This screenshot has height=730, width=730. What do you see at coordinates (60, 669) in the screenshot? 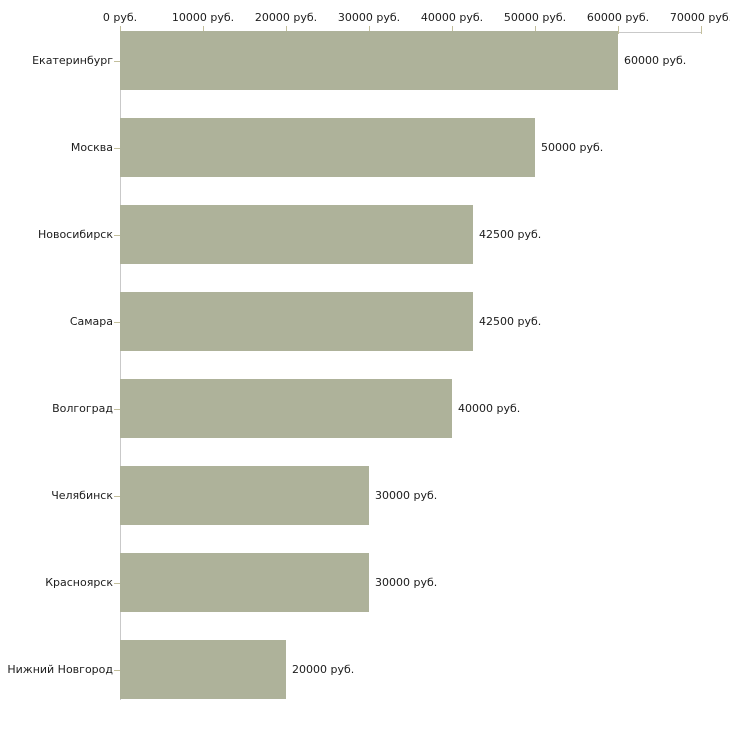
I see `category-label: Нижний Новгород` at bounding box center [60, 669].